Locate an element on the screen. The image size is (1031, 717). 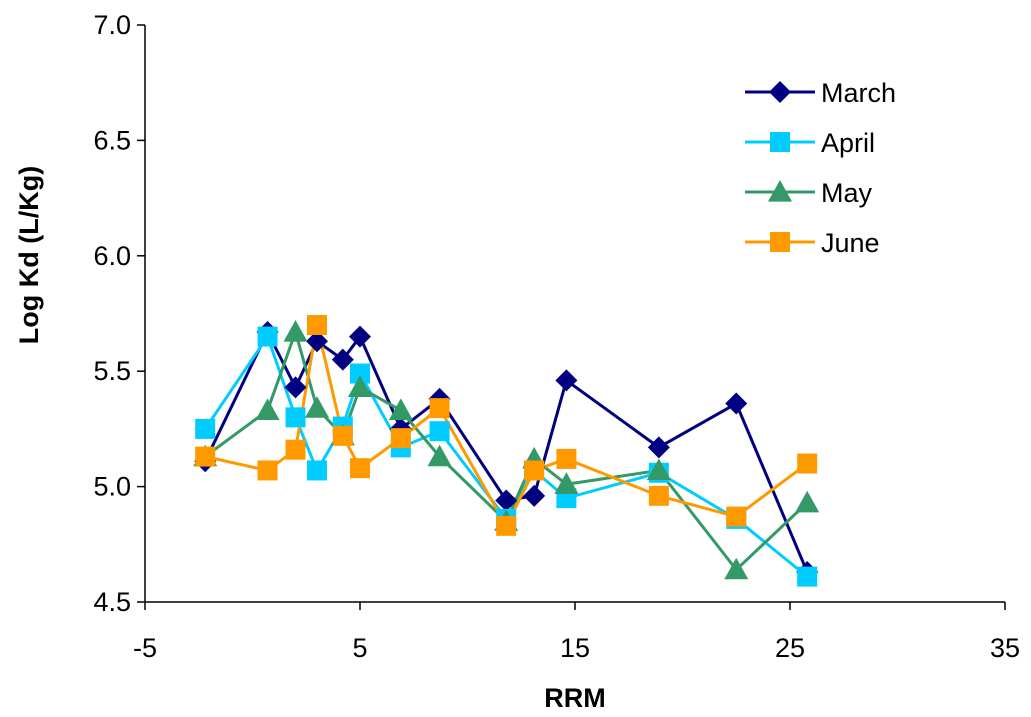
y-tick-label: 6.5 is located at coordinates (112, 140).